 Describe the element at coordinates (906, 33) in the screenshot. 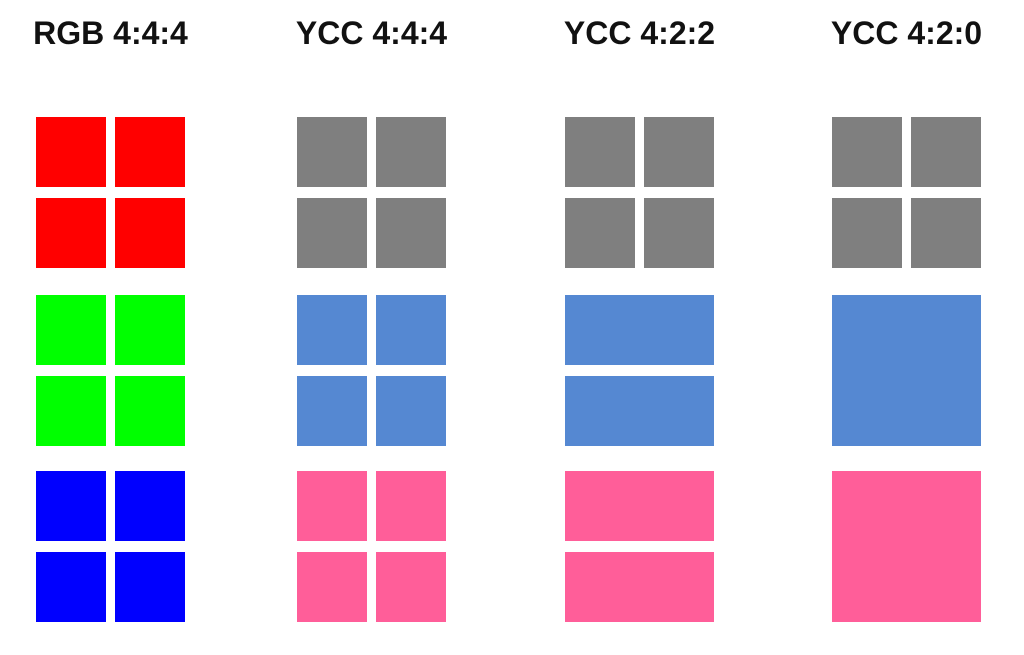

I see `column-title-ycc-4-2-0: YCC 4:2:0` at that location.